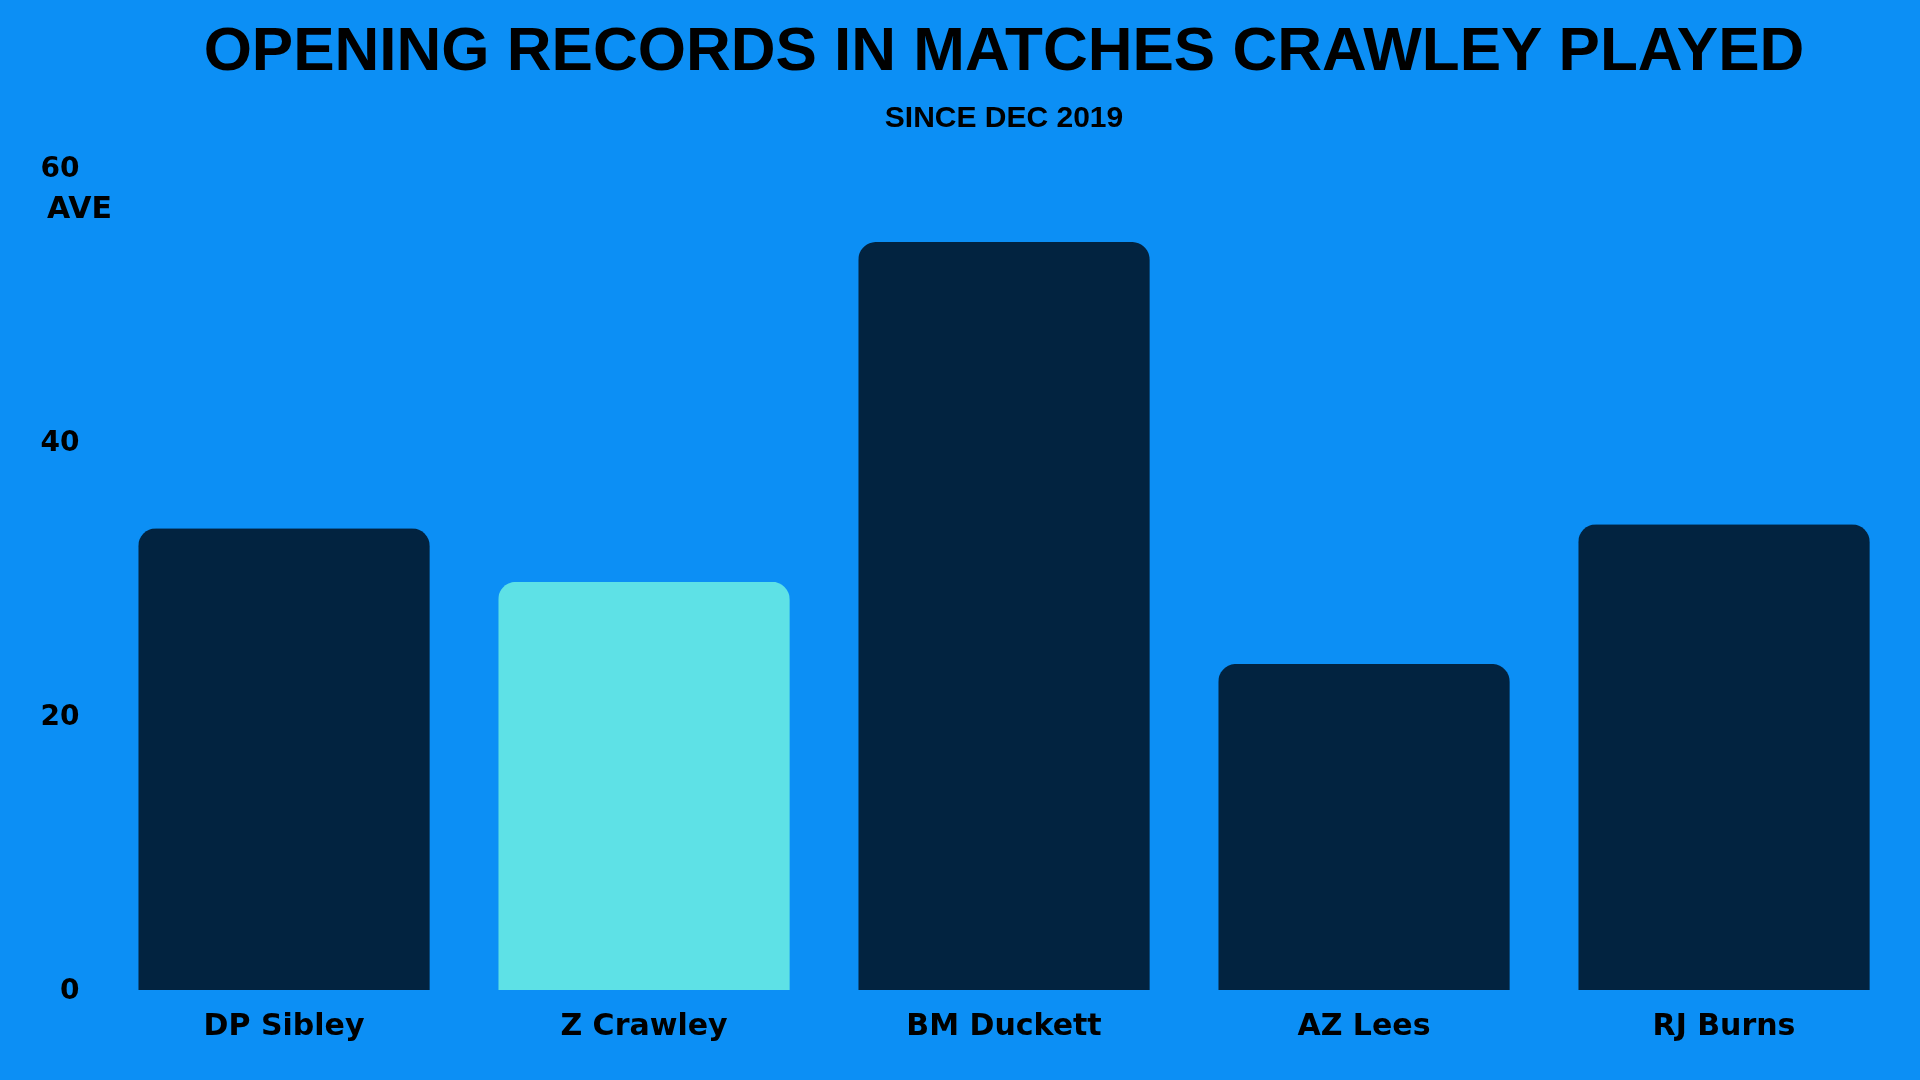 This screenshot has height=1080, width=1920. Describe the element at coordinates (1724, 1024) in the screenshot. I see `x-tick-label: RJ Burns` at that location.